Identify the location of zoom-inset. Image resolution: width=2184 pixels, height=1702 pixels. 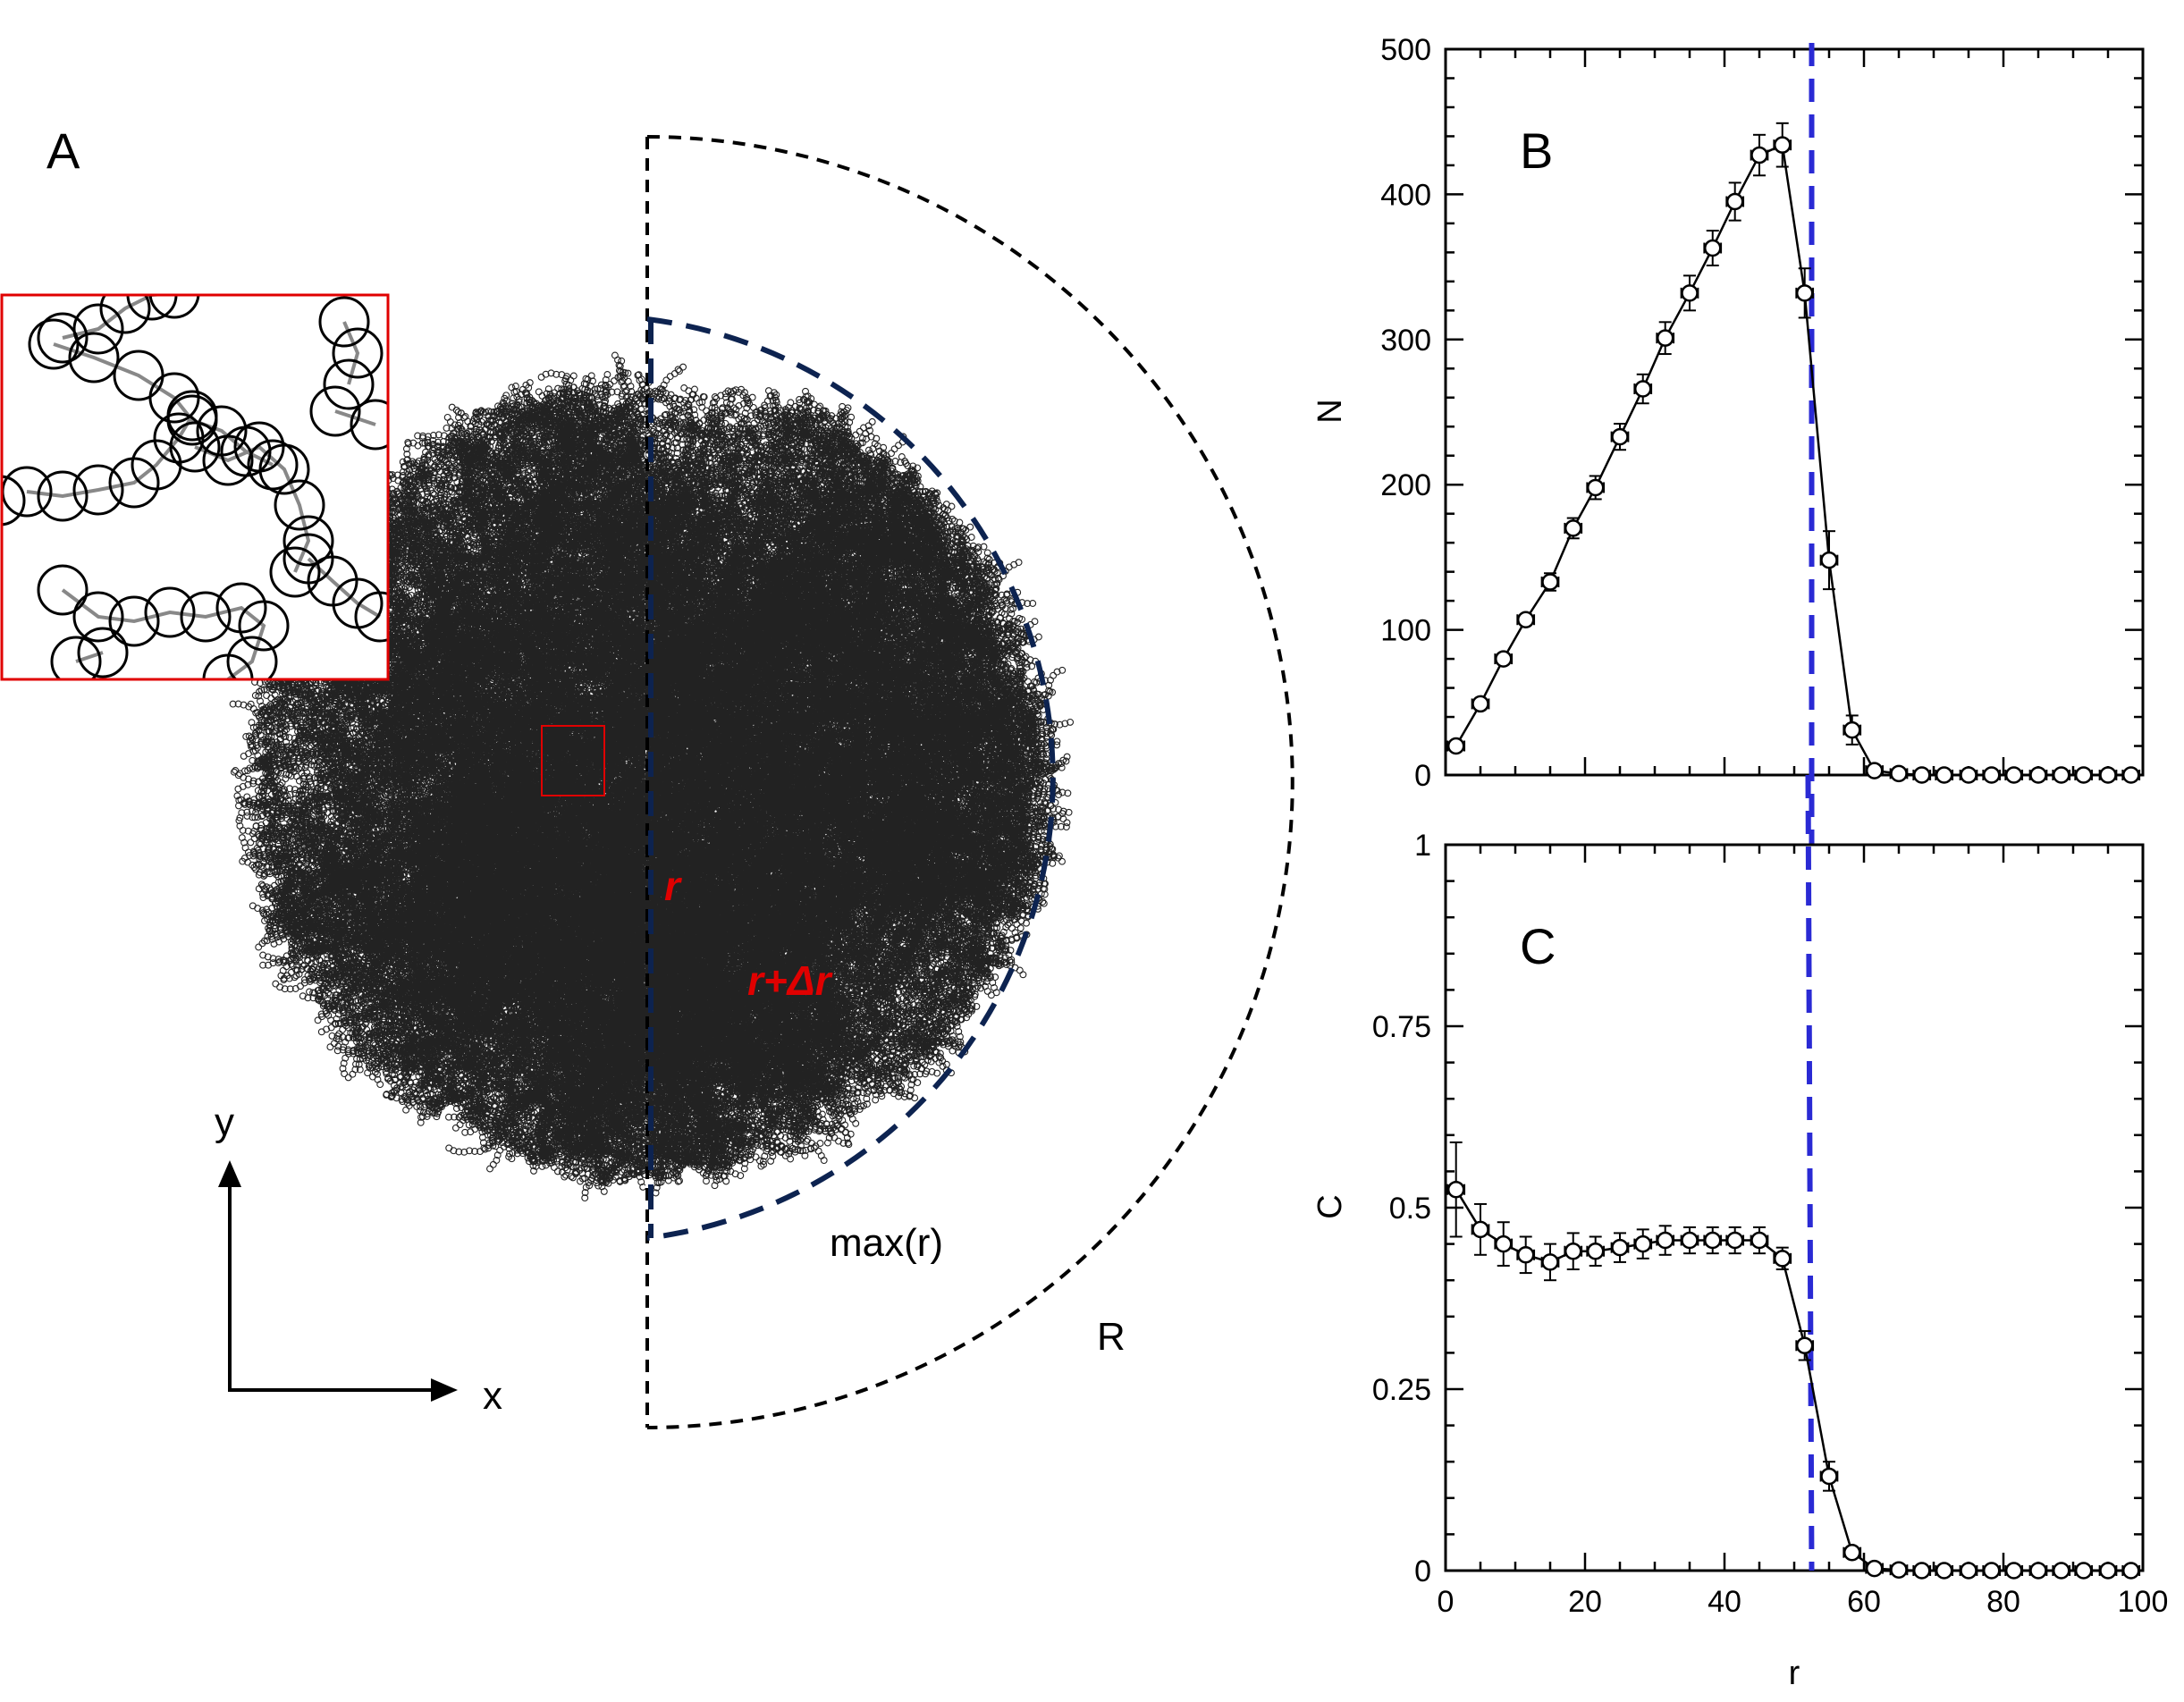
(202, 486).